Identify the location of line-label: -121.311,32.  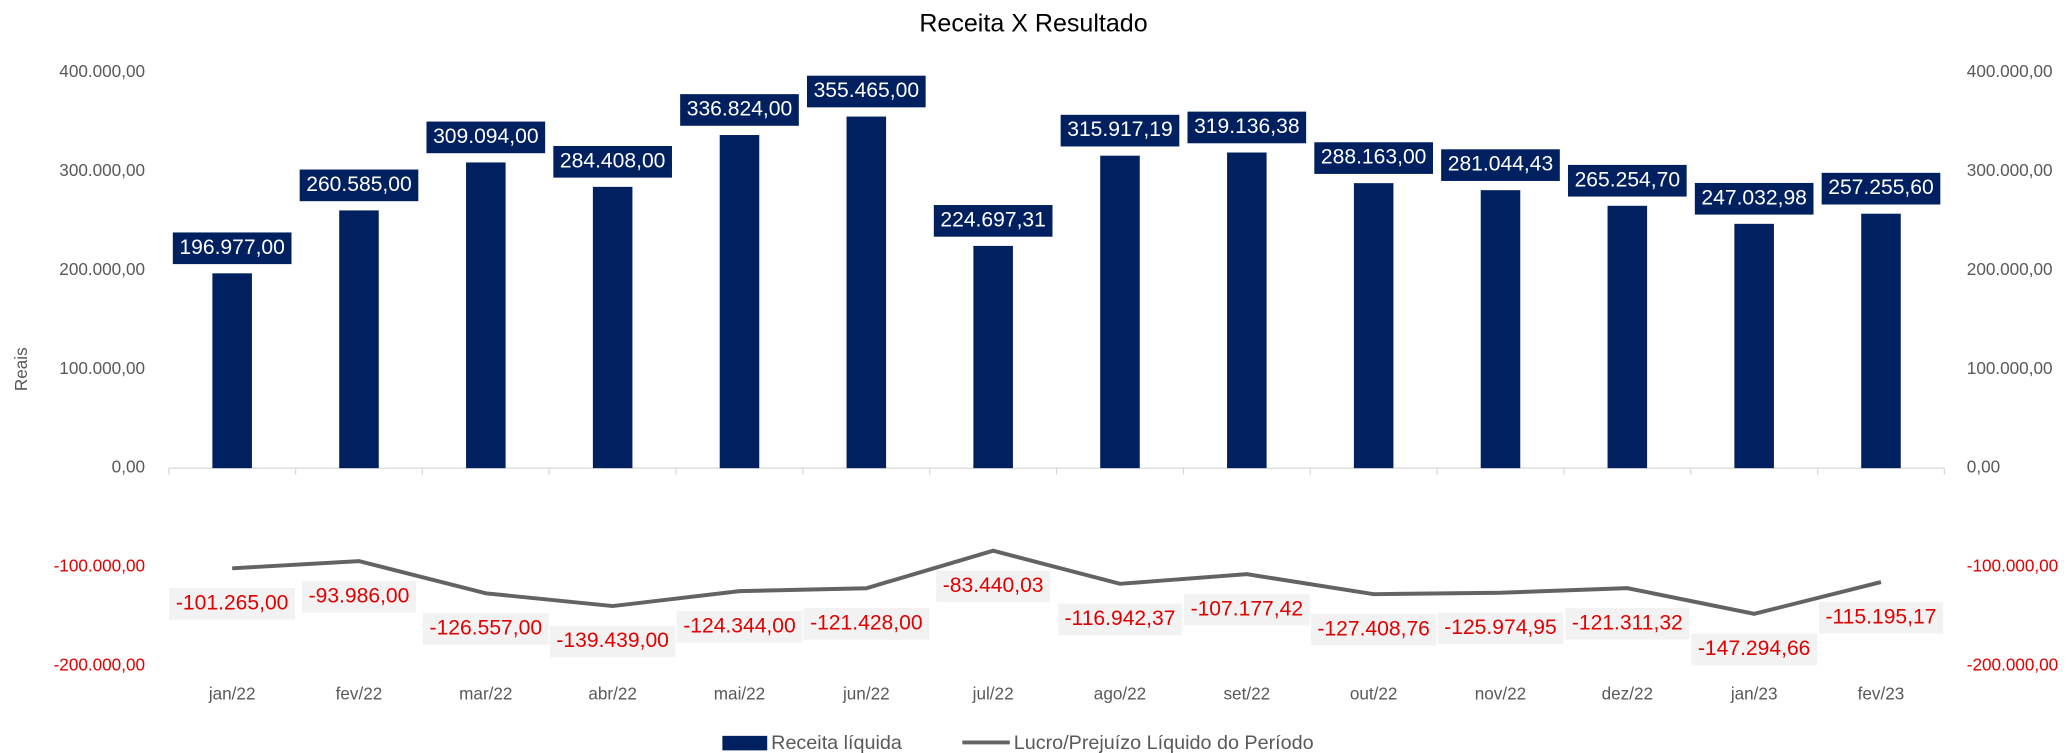
(1627, 623).